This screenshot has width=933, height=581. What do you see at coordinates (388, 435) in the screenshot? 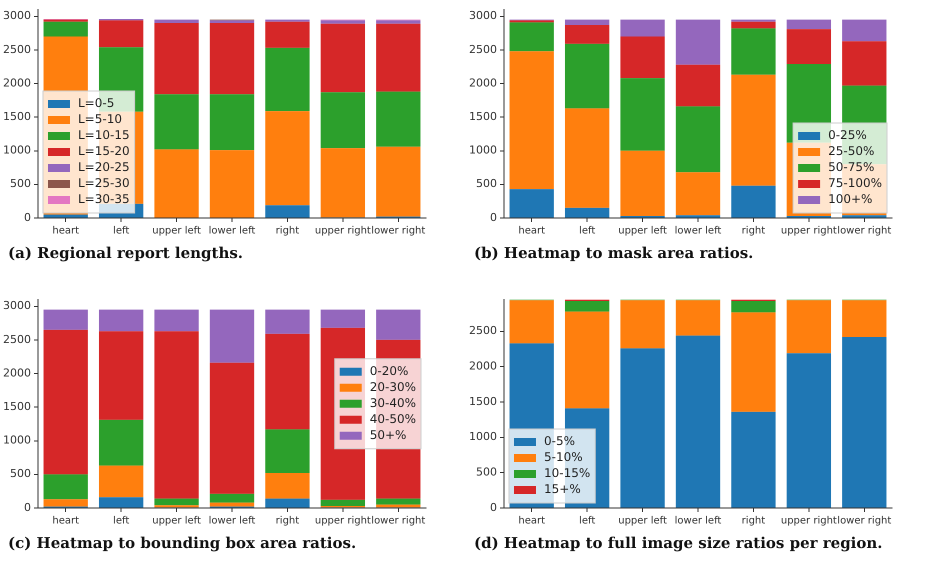
I see `legend-label: 50+%` at bounding box center [388, 435].